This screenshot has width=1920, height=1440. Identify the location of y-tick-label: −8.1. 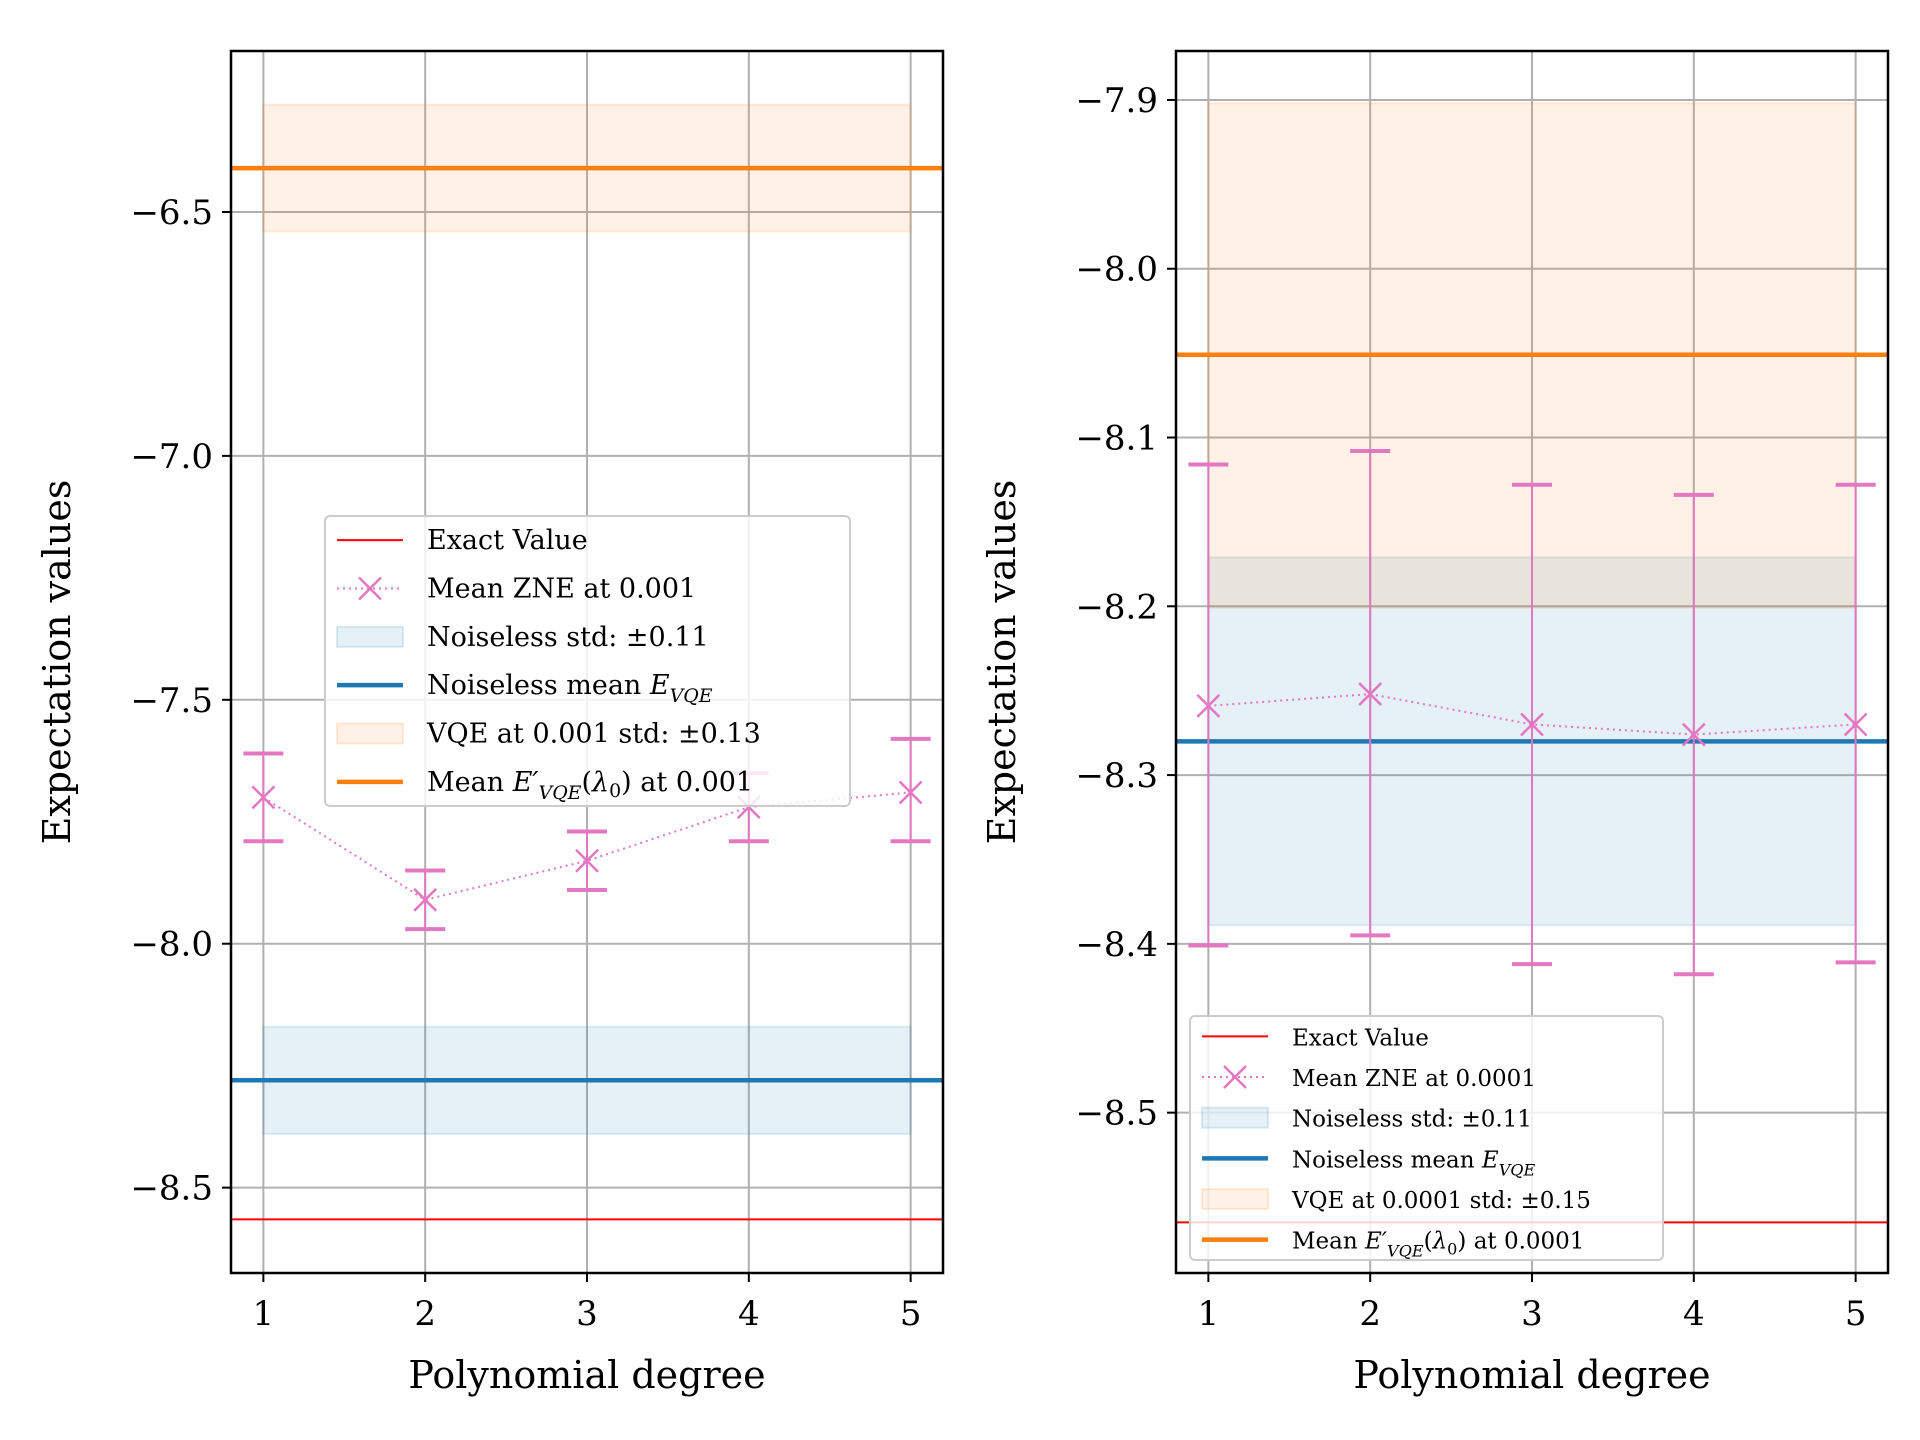
(1116, 439).